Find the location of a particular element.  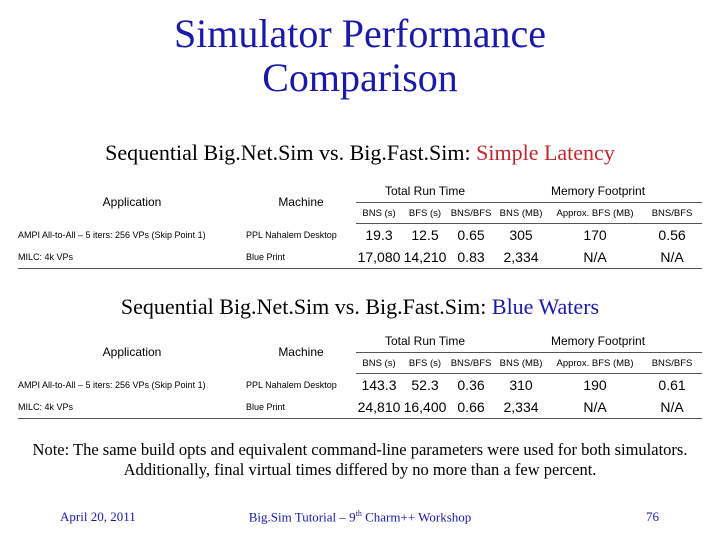

cell-bfs-s: 16,400 is located at coordinates (425, 407).